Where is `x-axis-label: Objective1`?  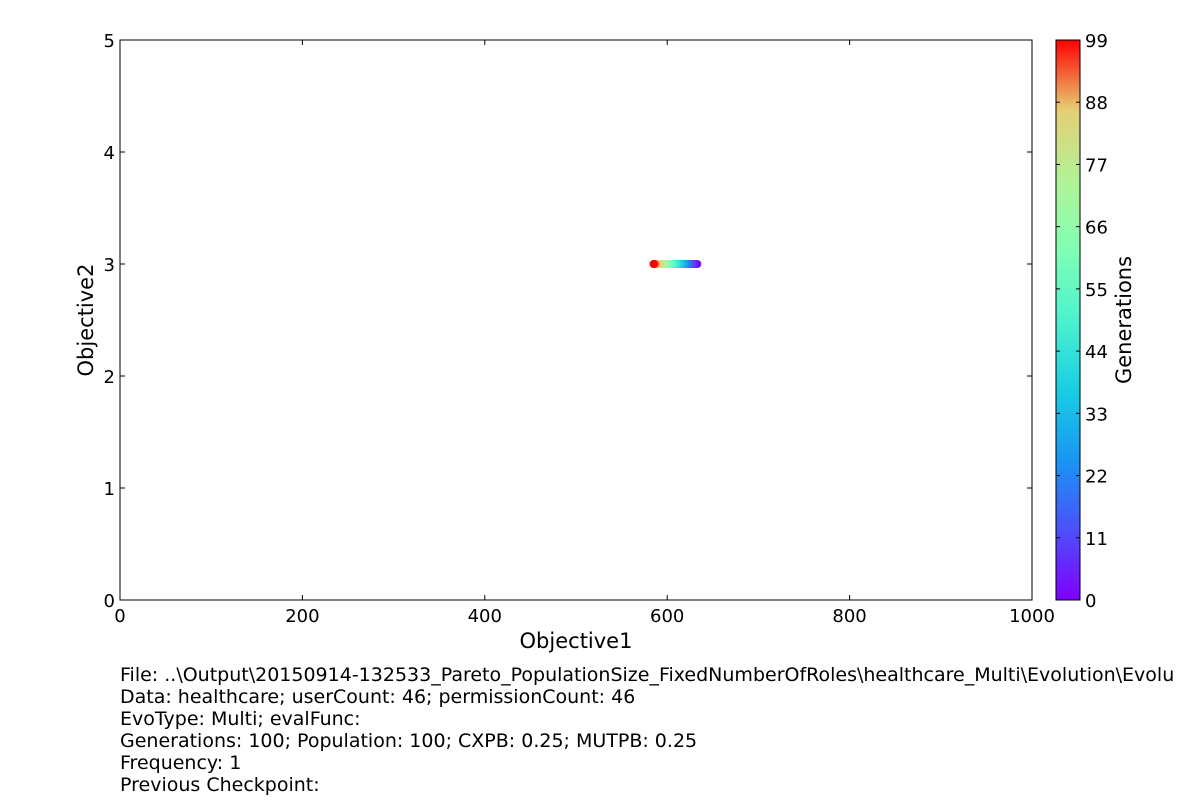
x-axis-label: Objective1 is located at coordinates (576, 641).